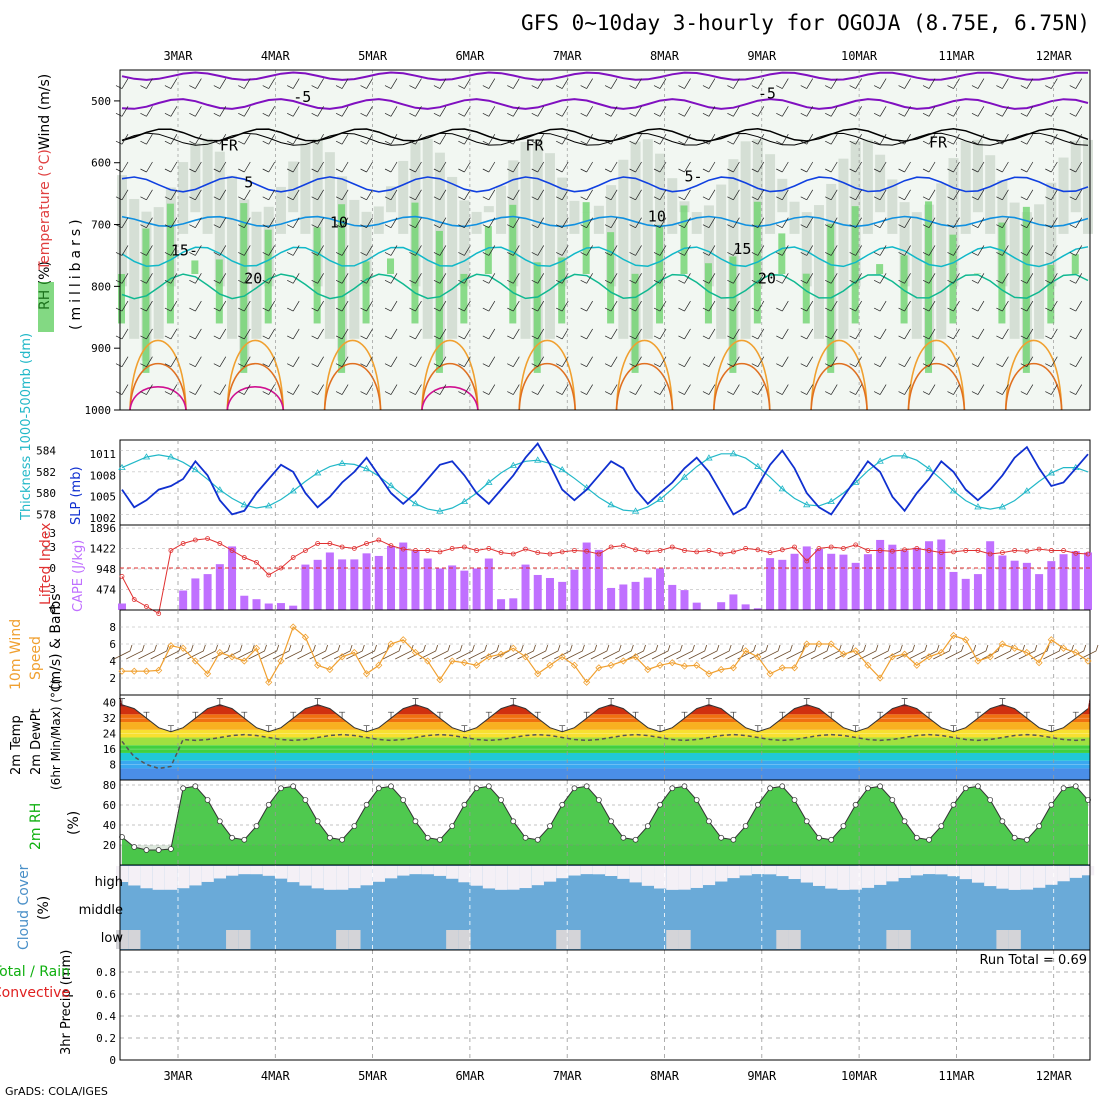  Describe the element at coordinates (76, 495) in the screenshot. I see `slp-ylabel: SLP (mb)` at that location.